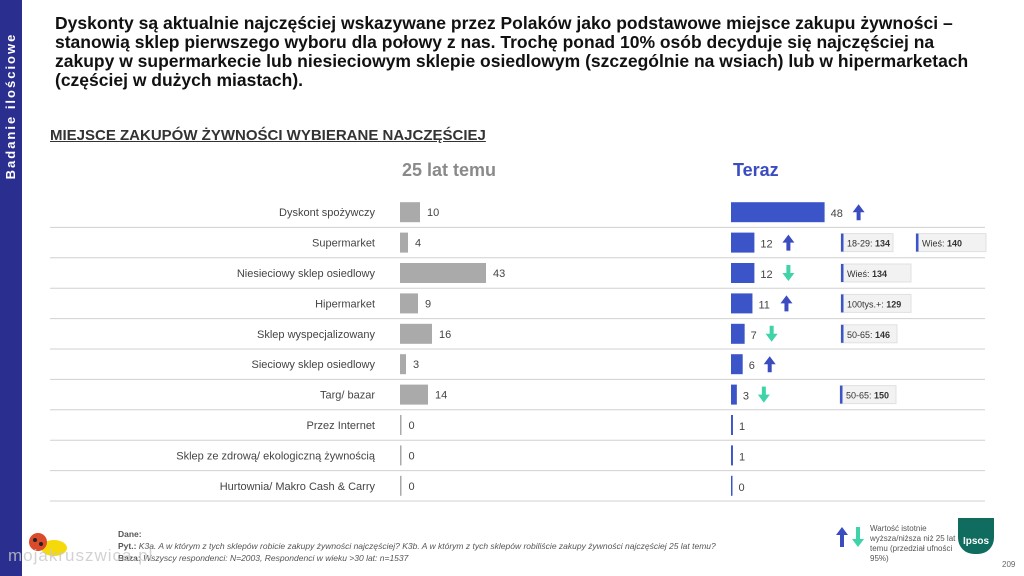 The width and height of the screenshot is (1024, 576). Describe the element at coordinates (882, 335) in the screenshot. I see `annotation-value: 146` at that location.